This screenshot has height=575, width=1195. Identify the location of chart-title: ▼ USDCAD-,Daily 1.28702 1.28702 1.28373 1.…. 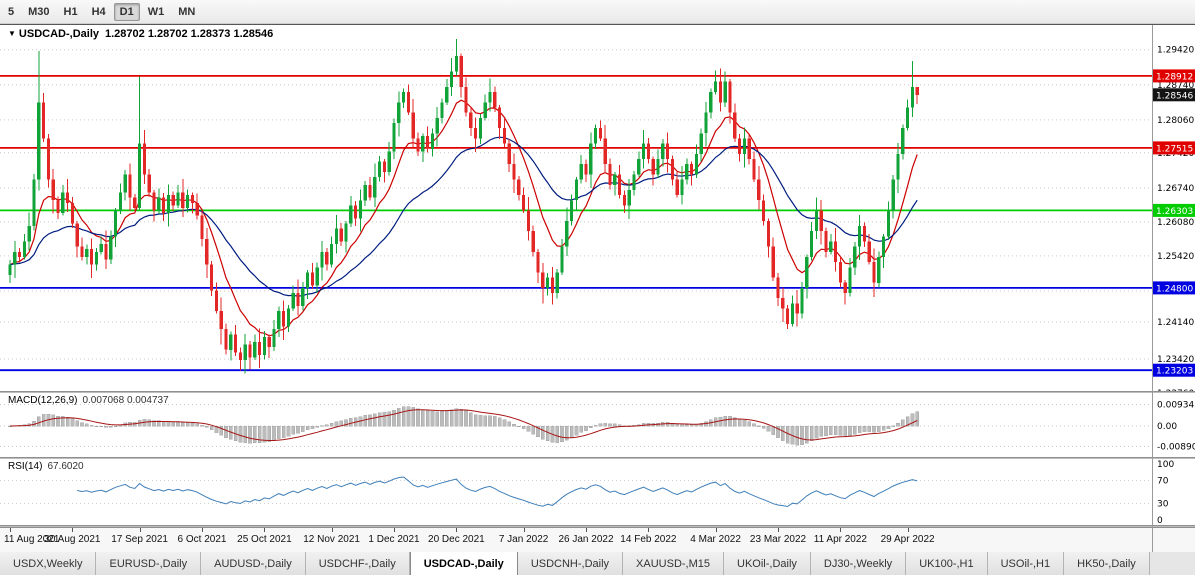
(140, 34).